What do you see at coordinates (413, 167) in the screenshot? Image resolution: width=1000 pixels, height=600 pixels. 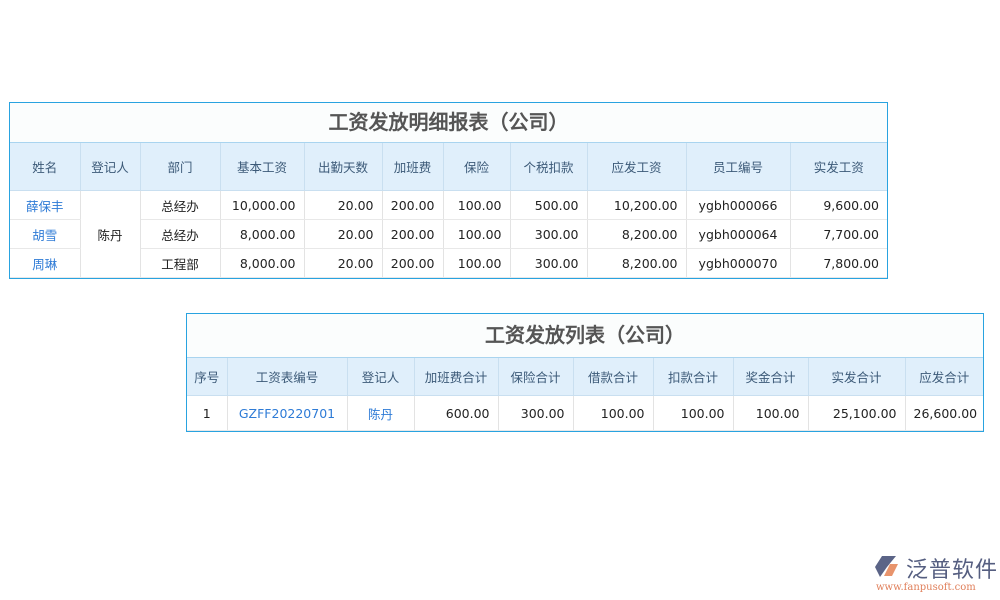 I see `column-header: 加班费` at bounding box center [413, 167].